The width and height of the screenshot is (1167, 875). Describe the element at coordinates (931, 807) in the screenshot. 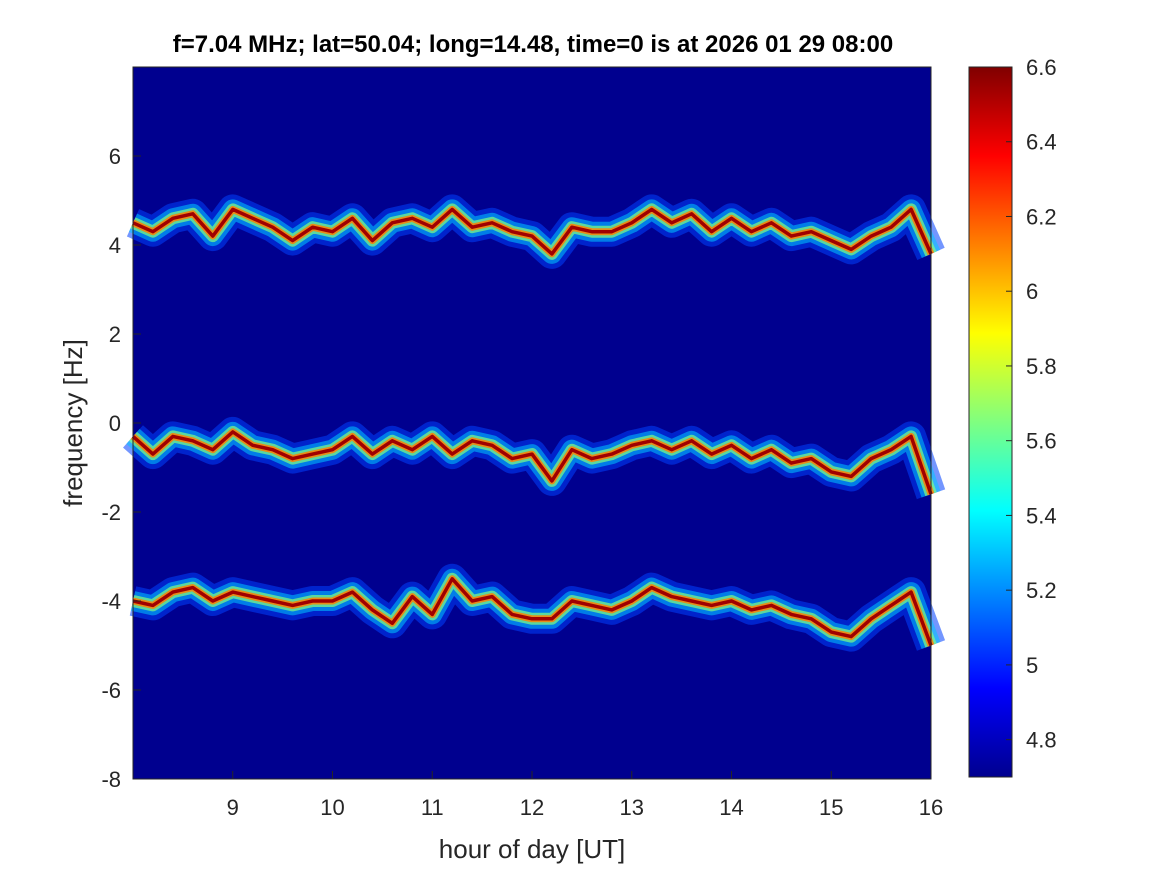

I see `x-tick-label: 16` at that location.